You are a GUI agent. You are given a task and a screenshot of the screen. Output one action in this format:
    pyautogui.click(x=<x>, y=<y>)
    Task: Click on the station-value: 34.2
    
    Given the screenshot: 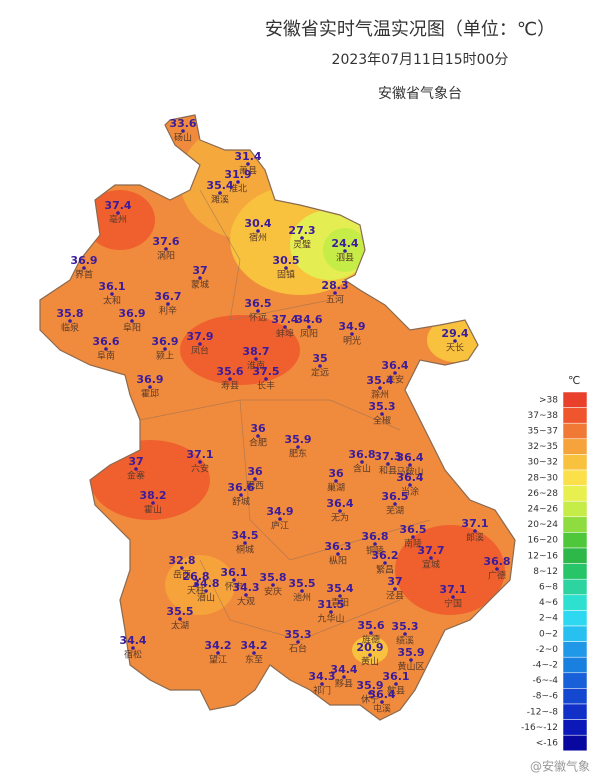 What is the action you would take?
    pyautogui.click(x=253, y=645)
    